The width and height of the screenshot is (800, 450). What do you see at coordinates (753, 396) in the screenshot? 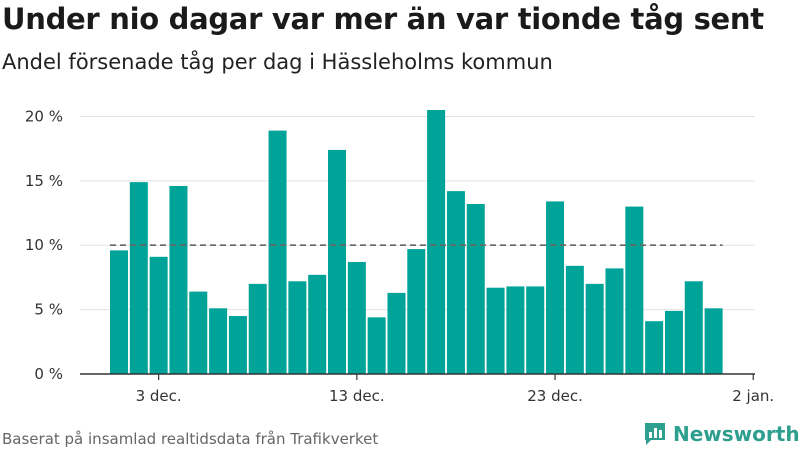
I see `x-tick-label: 2 jan.` at bounding box center [753, 396].